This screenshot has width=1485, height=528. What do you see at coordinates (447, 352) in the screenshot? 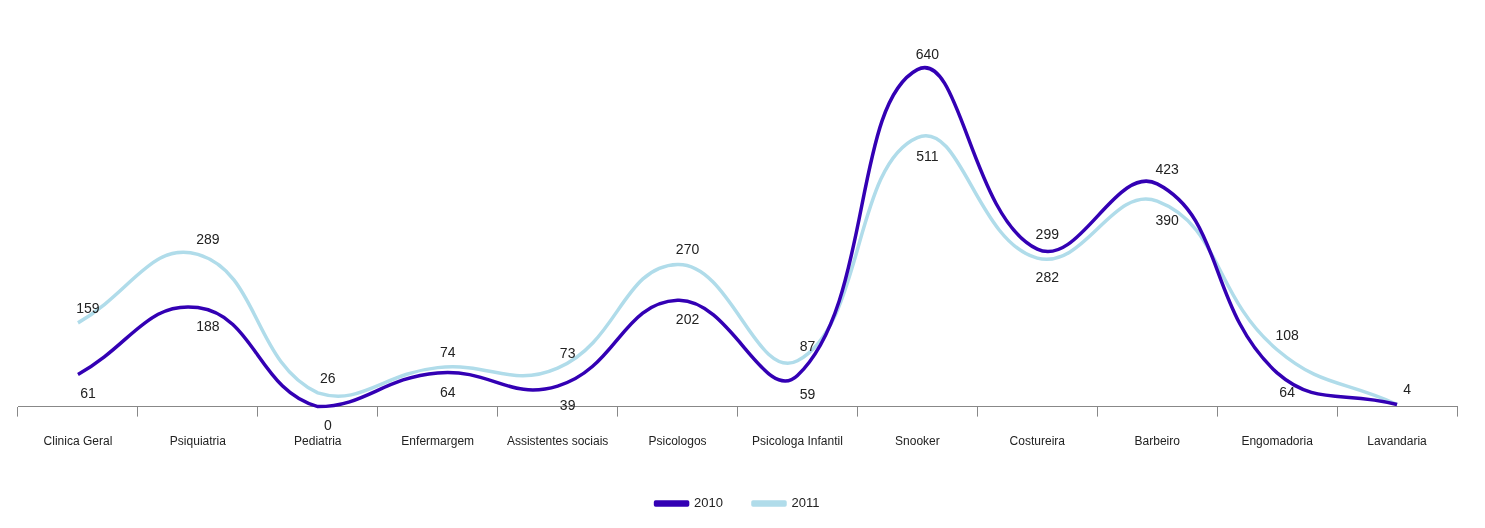
I see `data-label: 74` at bounding box center [447, 352].